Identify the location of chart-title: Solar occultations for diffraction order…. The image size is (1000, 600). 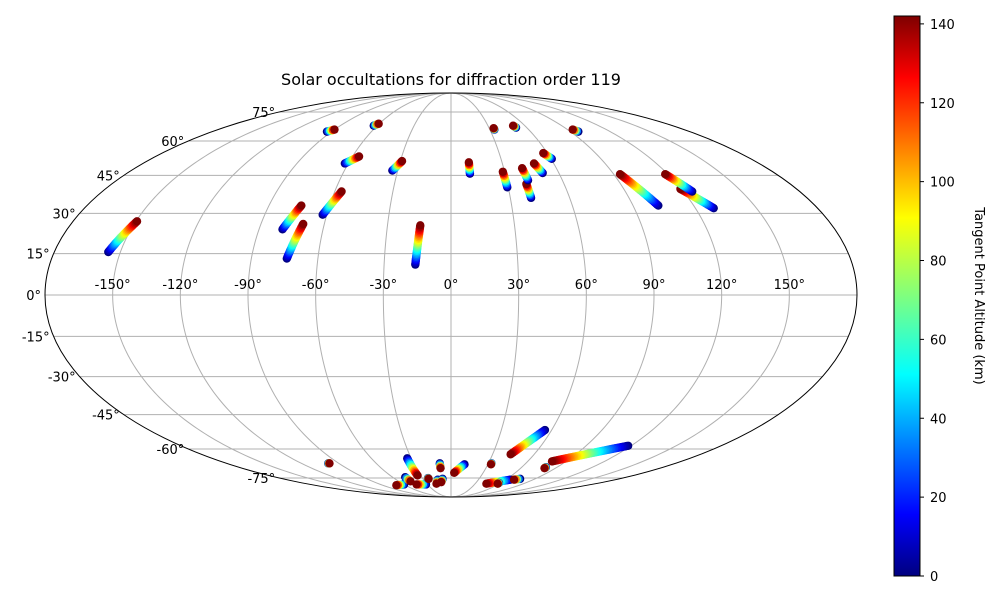
(451, 79).